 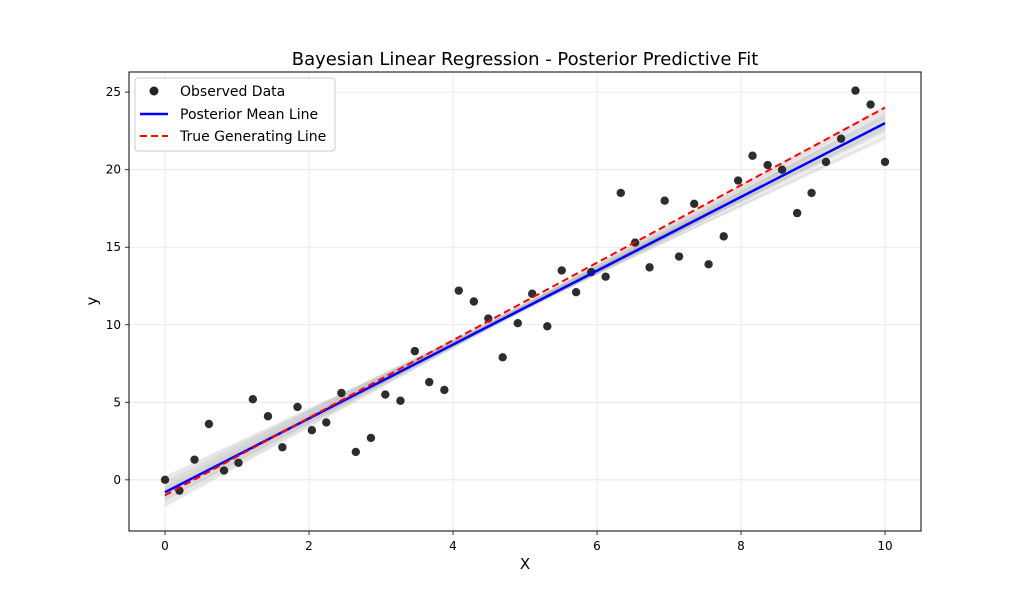 What do you see at coordinates (117, 286) in the screenshot?
I see `y-axis-ticks: 0 5 10 15 20 25` at bounding box center [117, 286].